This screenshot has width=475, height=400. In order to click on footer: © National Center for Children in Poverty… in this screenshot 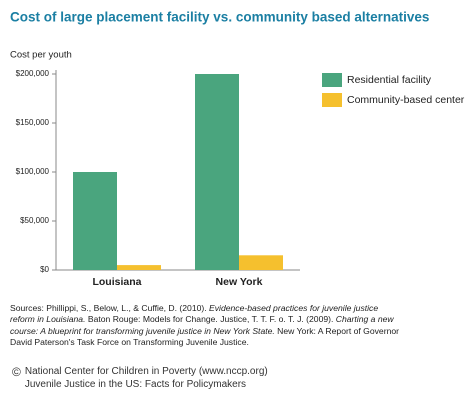, I will do `click(140, 378)`.